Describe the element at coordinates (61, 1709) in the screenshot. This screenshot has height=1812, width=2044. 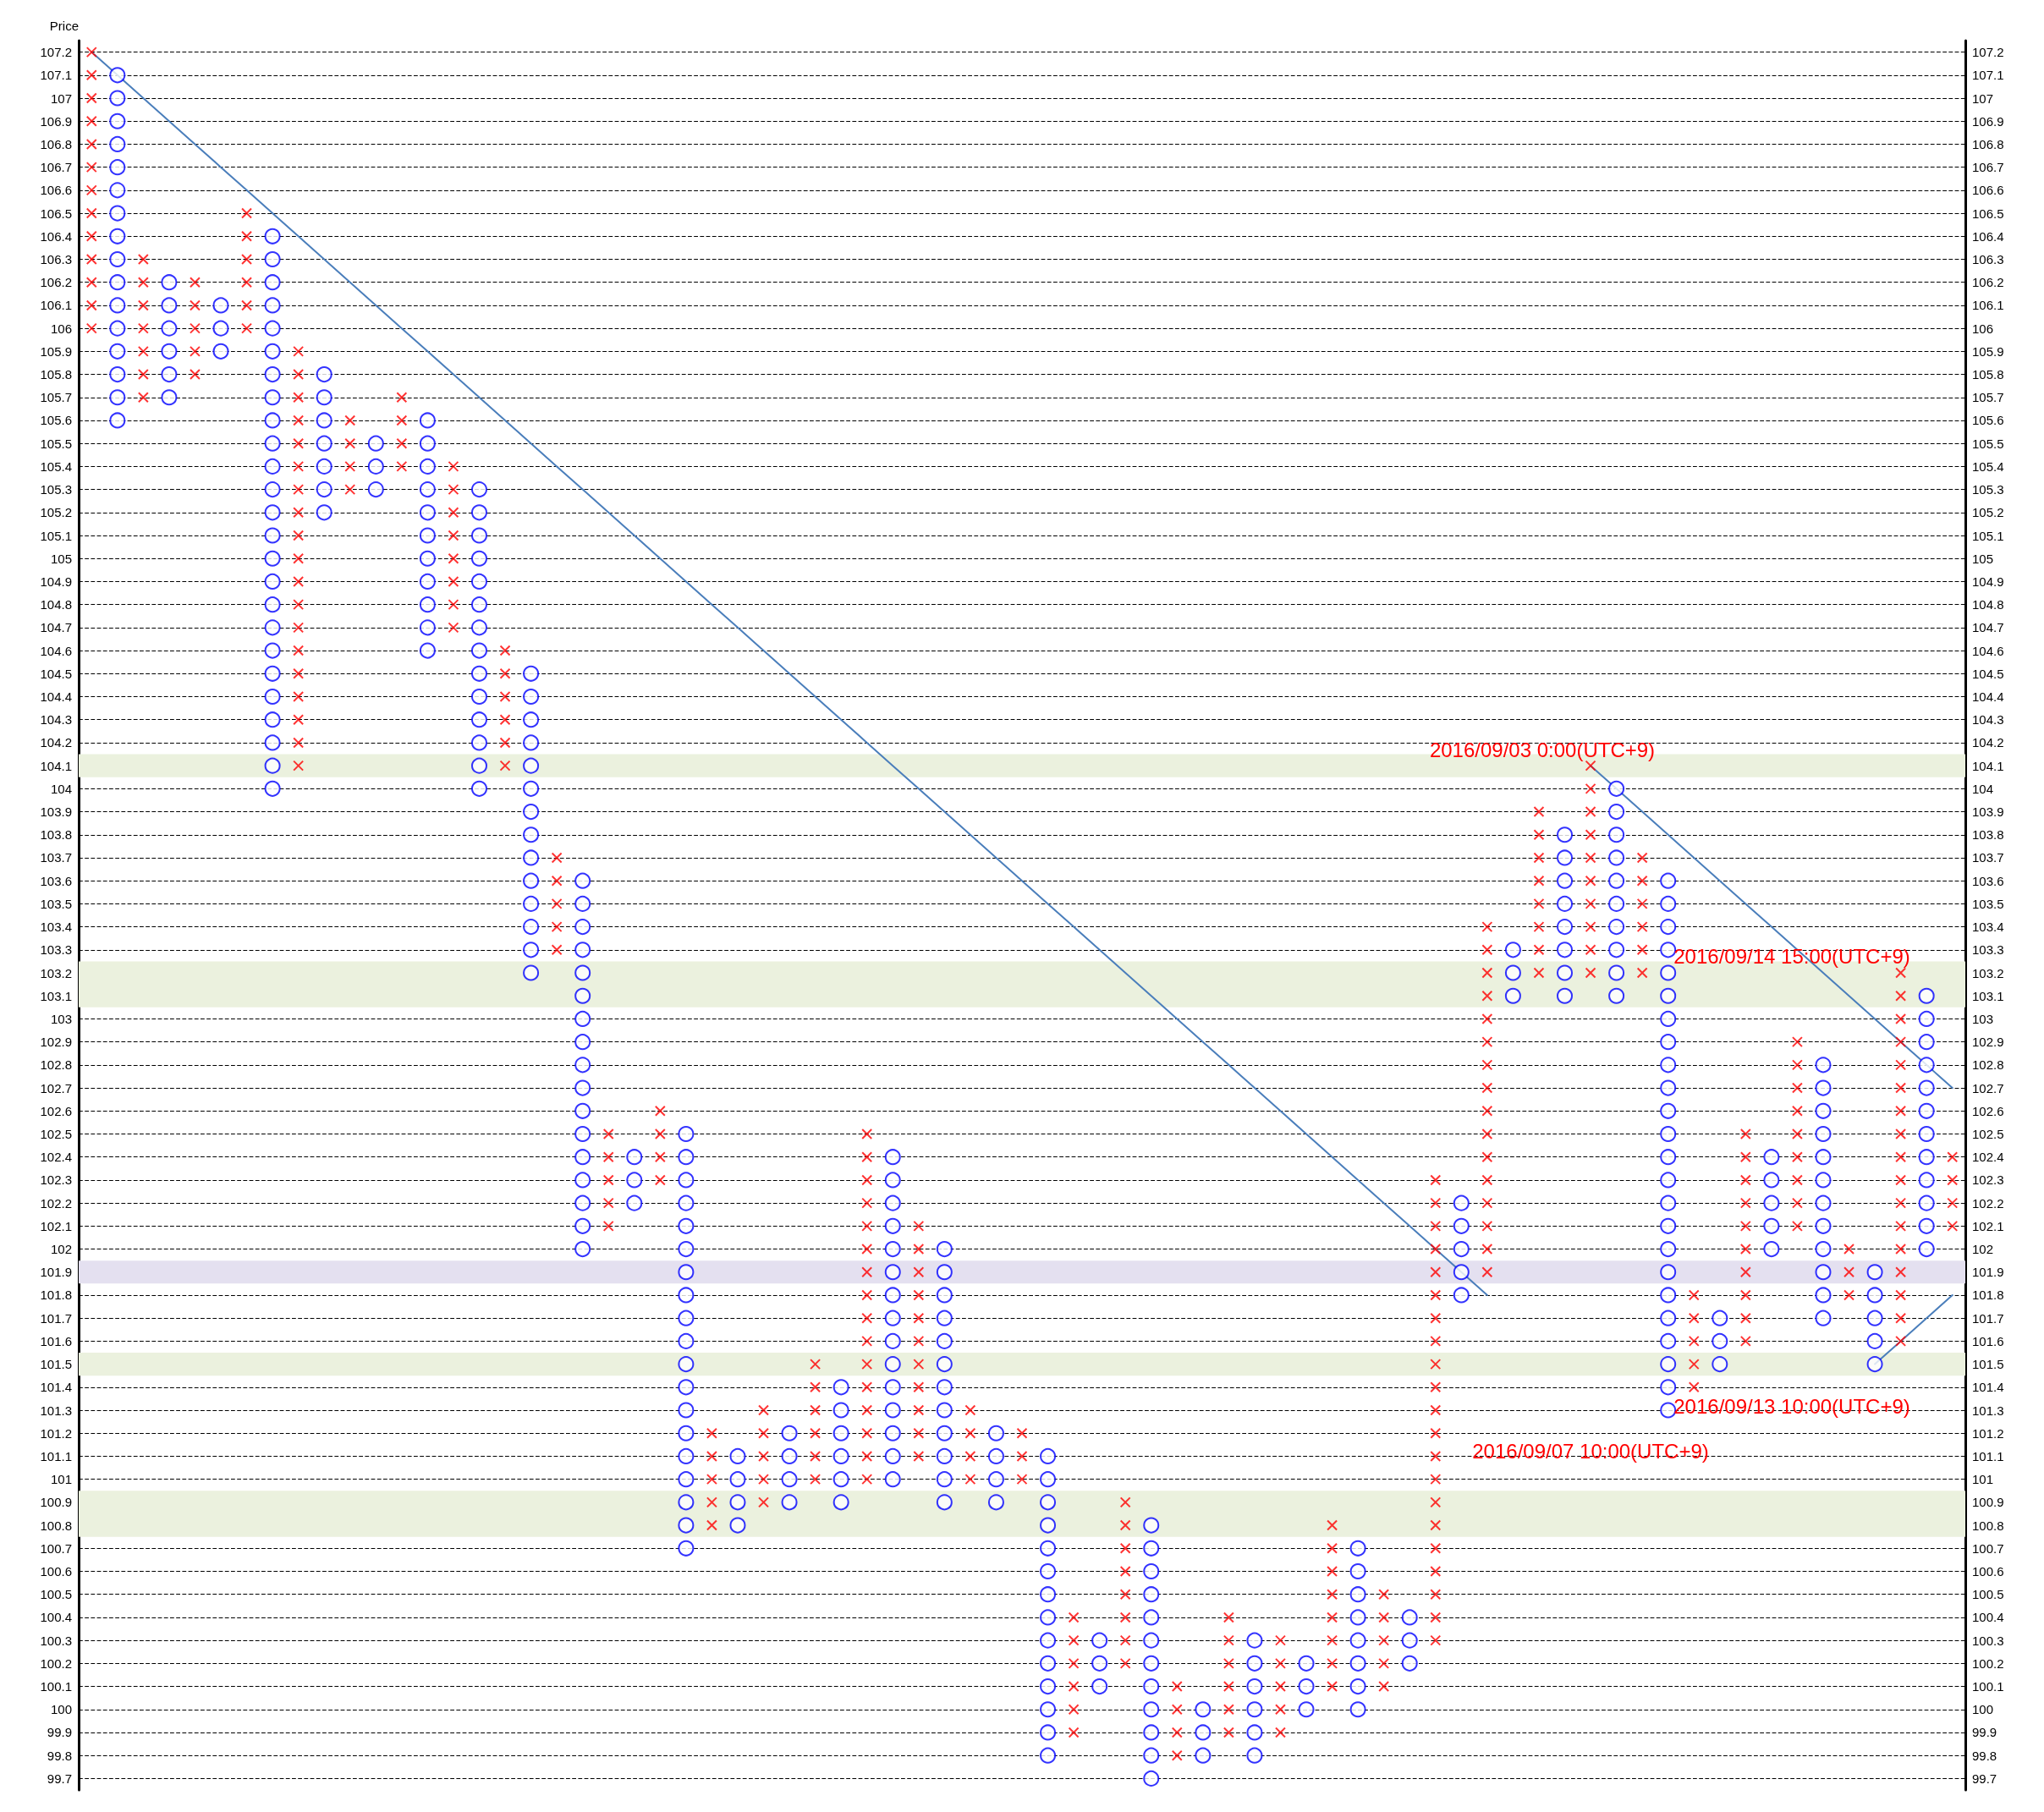
I see `y-tick-label: 100` at that location.